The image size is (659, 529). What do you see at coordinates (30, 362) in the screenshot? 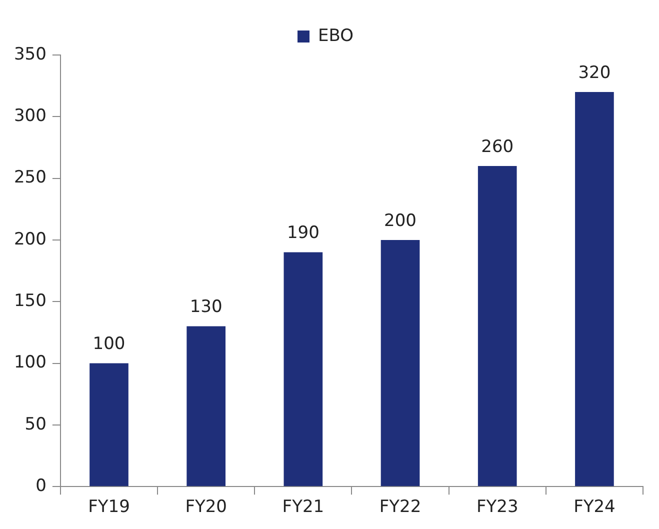
I see `y-tick-label: 100` at bounding box center [30, 362].